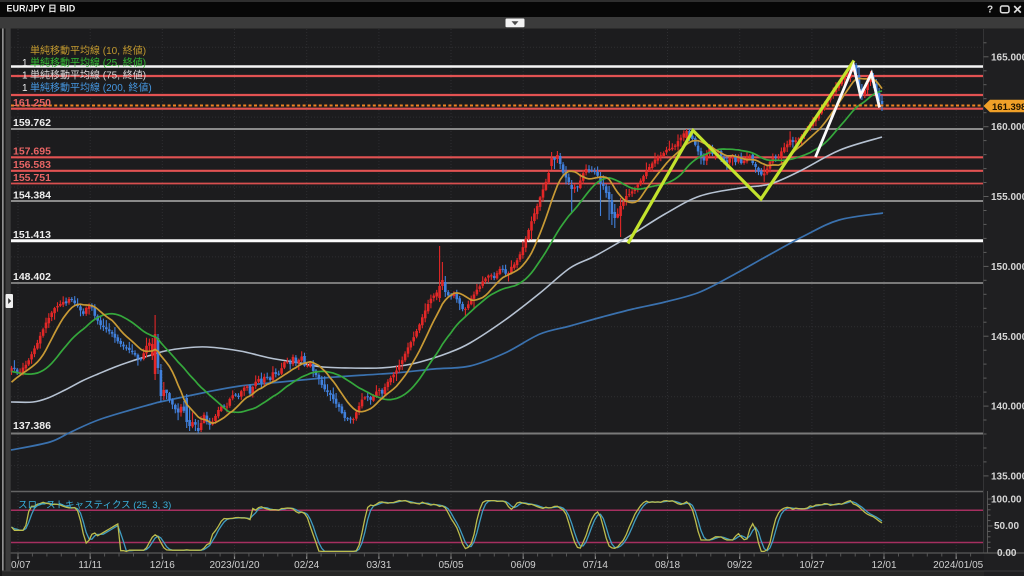 Image resolution: width=1024 pixels, height=576 pixels. What do you see at coordinates (1007, 337) in the screenshot?
I see `svg-text: 145.000` at bounding box center [1007, 337].